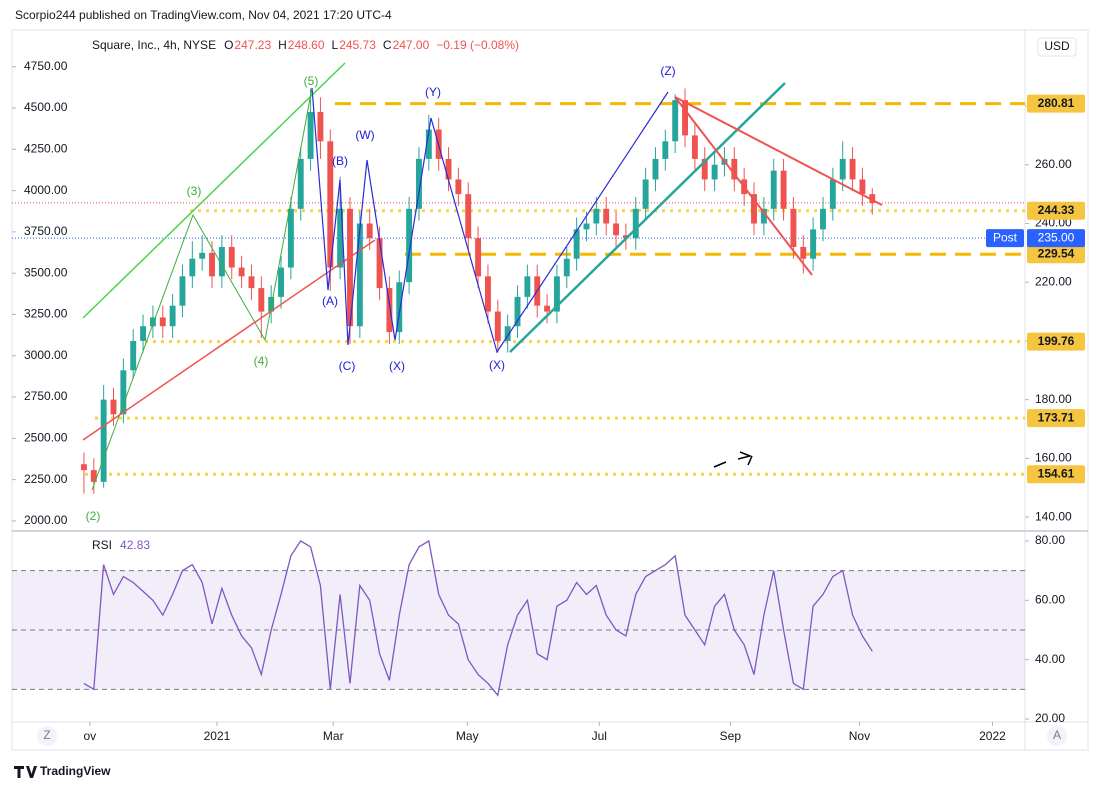 This screenshot has width=1100, height=791. I want to click on level-label: 244.33, so click(1056, 210).